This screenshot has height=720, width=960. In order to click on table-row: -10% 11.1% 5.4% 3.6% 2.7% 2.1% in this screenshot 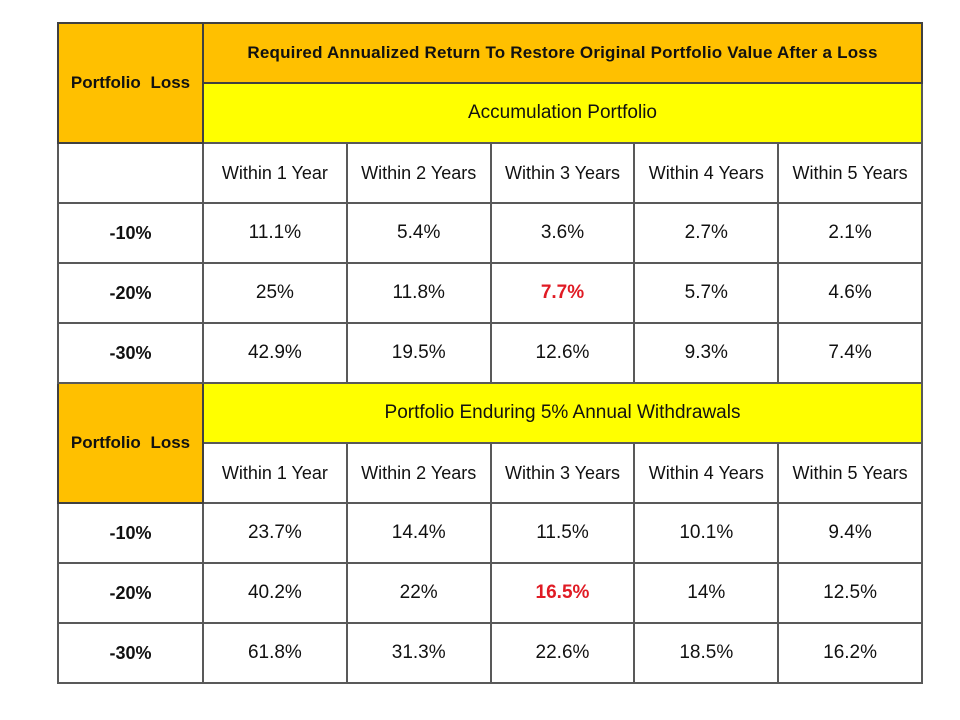, I will do `click(490, 233)`.